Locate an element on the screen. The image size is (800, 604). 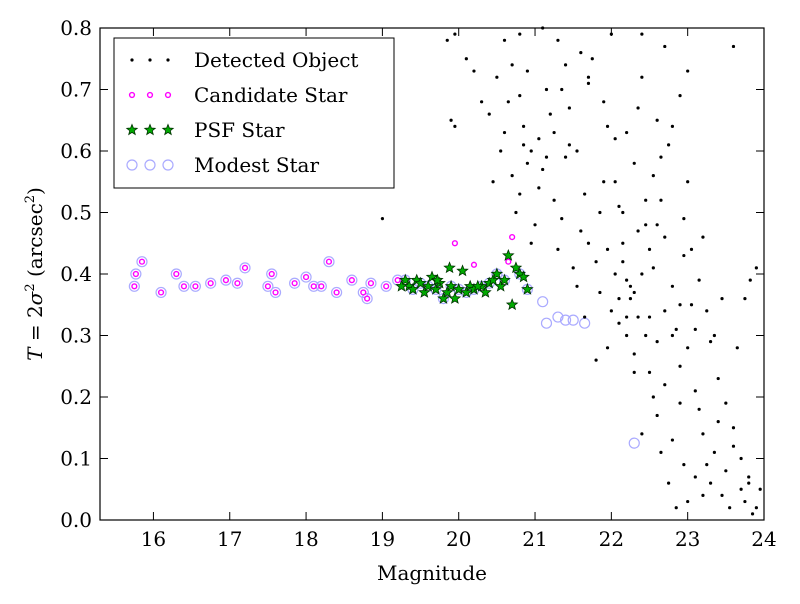
y-axis-label-exponent: 2 is located at coordinates (30, 287).